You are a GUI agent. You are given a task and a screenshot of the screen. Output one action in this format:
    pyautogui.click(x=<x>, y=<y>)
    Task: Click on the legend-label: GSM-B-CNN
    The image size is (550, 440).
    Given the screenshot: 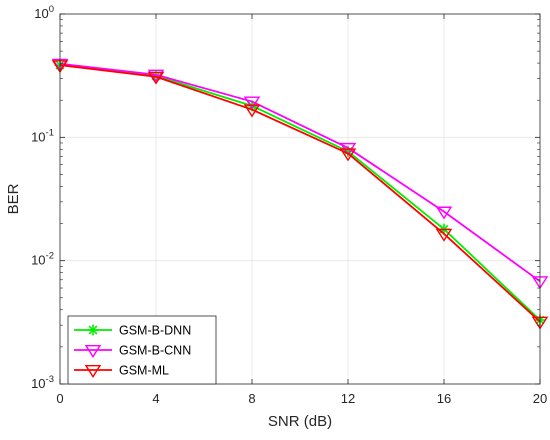 What is the action you would take?
    pyautogui.click(x=155, y=351)
    